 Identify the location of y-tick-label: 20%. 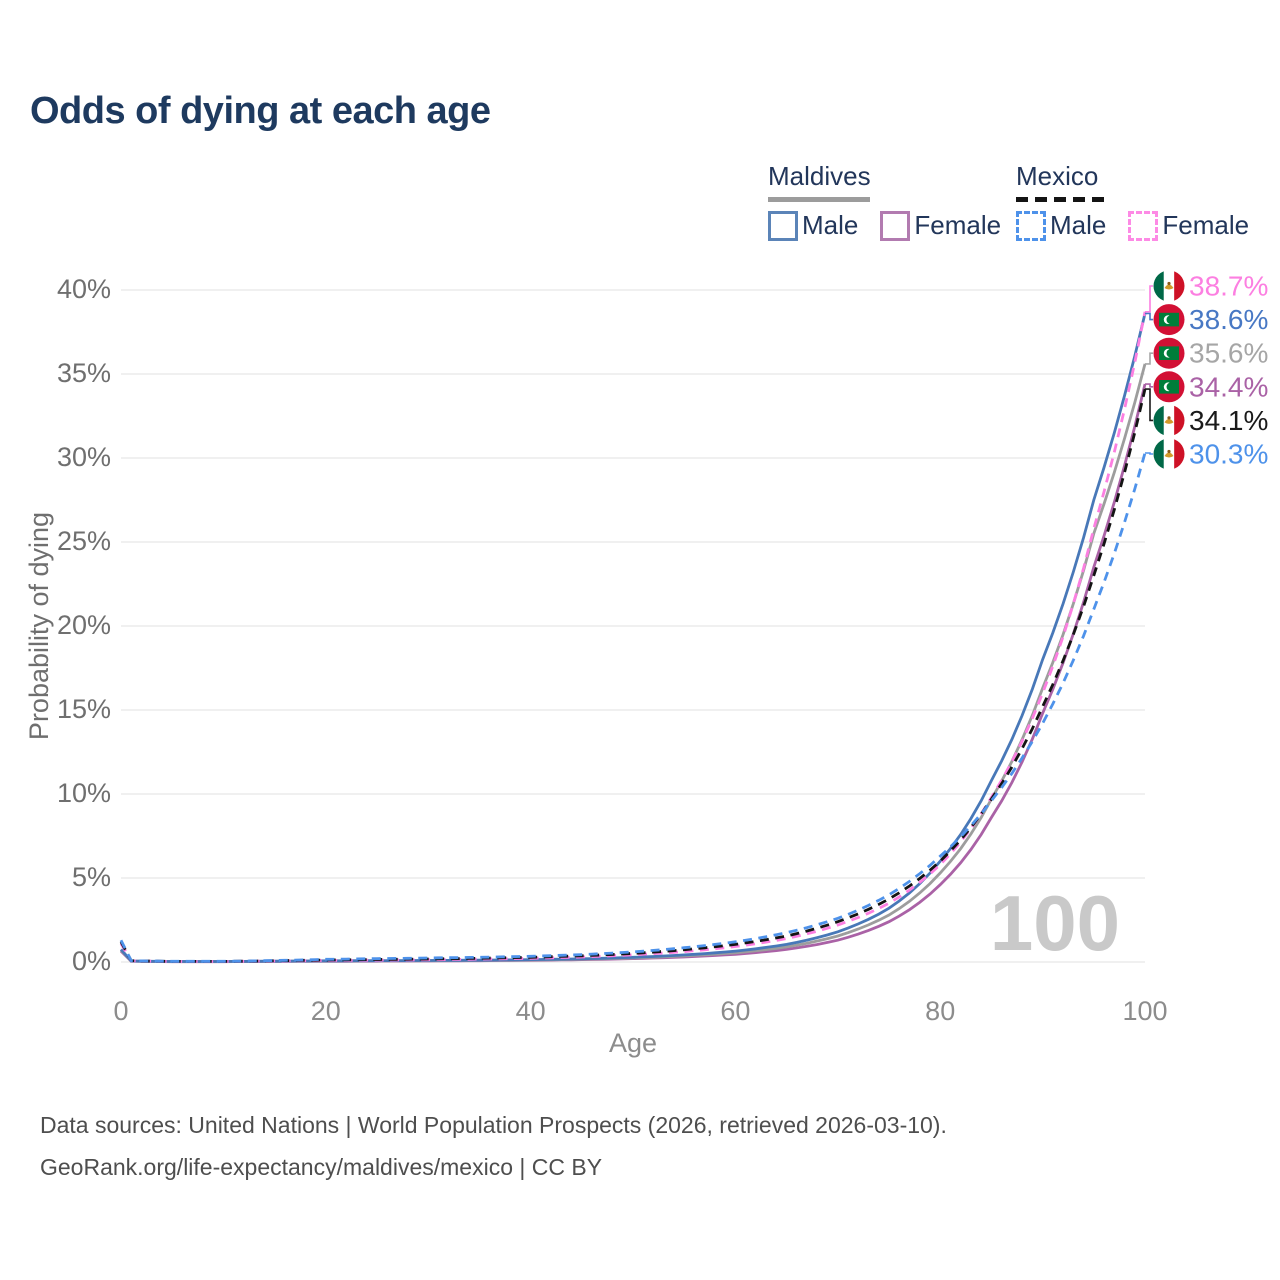
(84, 625).